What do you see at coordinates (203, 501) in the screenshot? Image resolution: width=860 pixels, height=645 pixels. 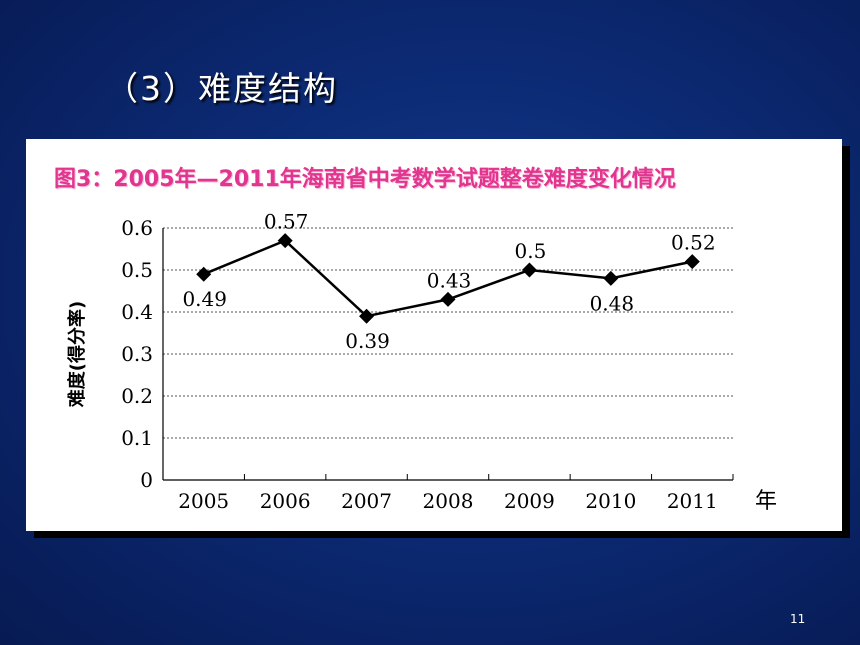 I see `x-tick-label: 2005` at bounding box center [203, 501].